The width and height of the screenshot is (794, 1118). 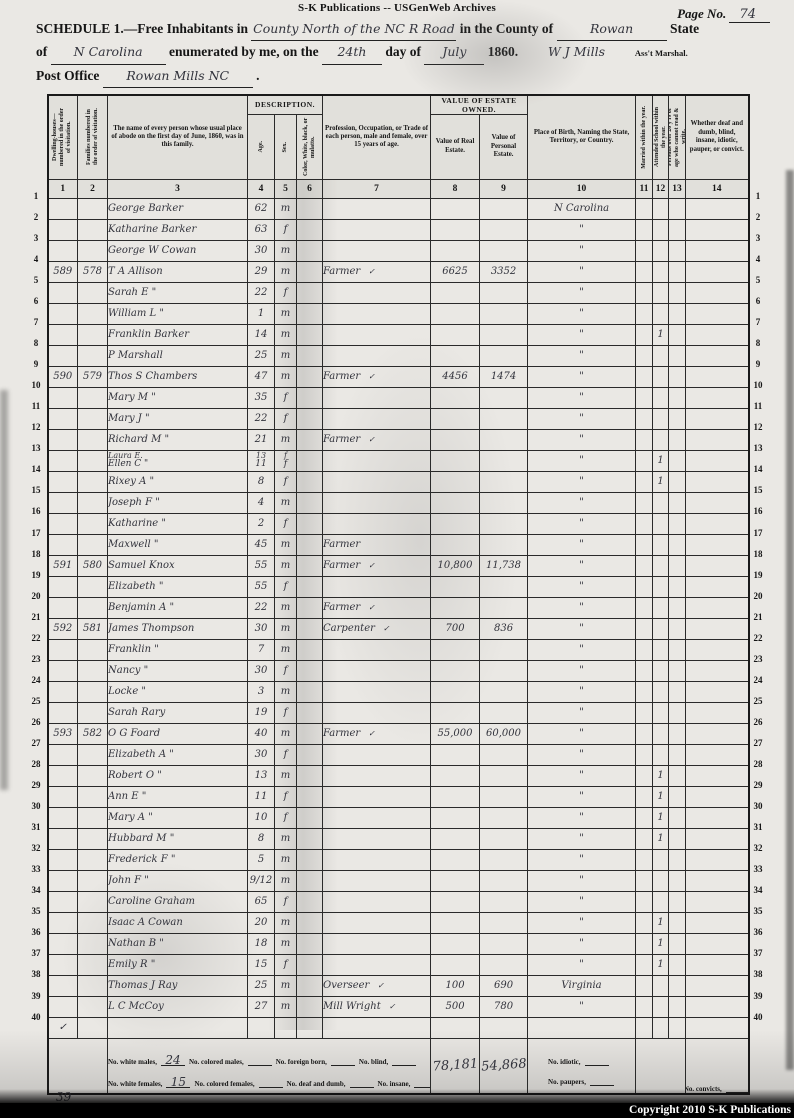 What do you see at coordinates (177, 922) in the screenshot?
I see `name-cell: Isaac A Cowan` at bounding box center [177, 922].